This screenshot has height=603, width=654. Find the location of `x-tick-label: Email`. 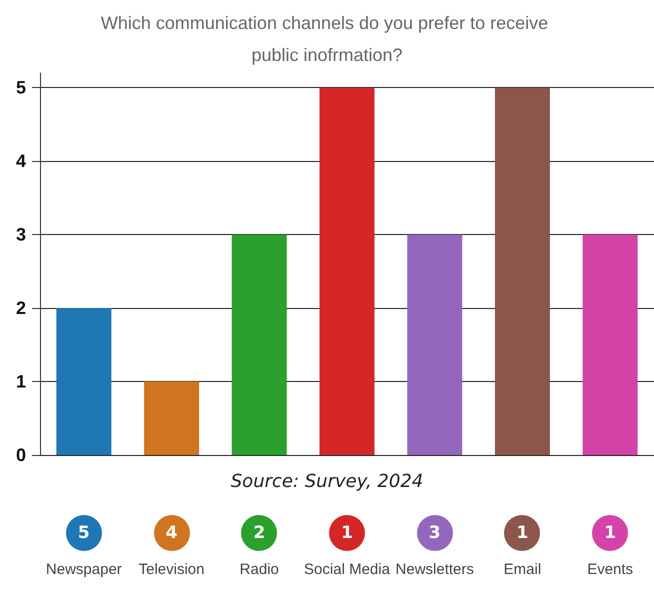

x-tick-label: Email is located at coordinates (522, 570).